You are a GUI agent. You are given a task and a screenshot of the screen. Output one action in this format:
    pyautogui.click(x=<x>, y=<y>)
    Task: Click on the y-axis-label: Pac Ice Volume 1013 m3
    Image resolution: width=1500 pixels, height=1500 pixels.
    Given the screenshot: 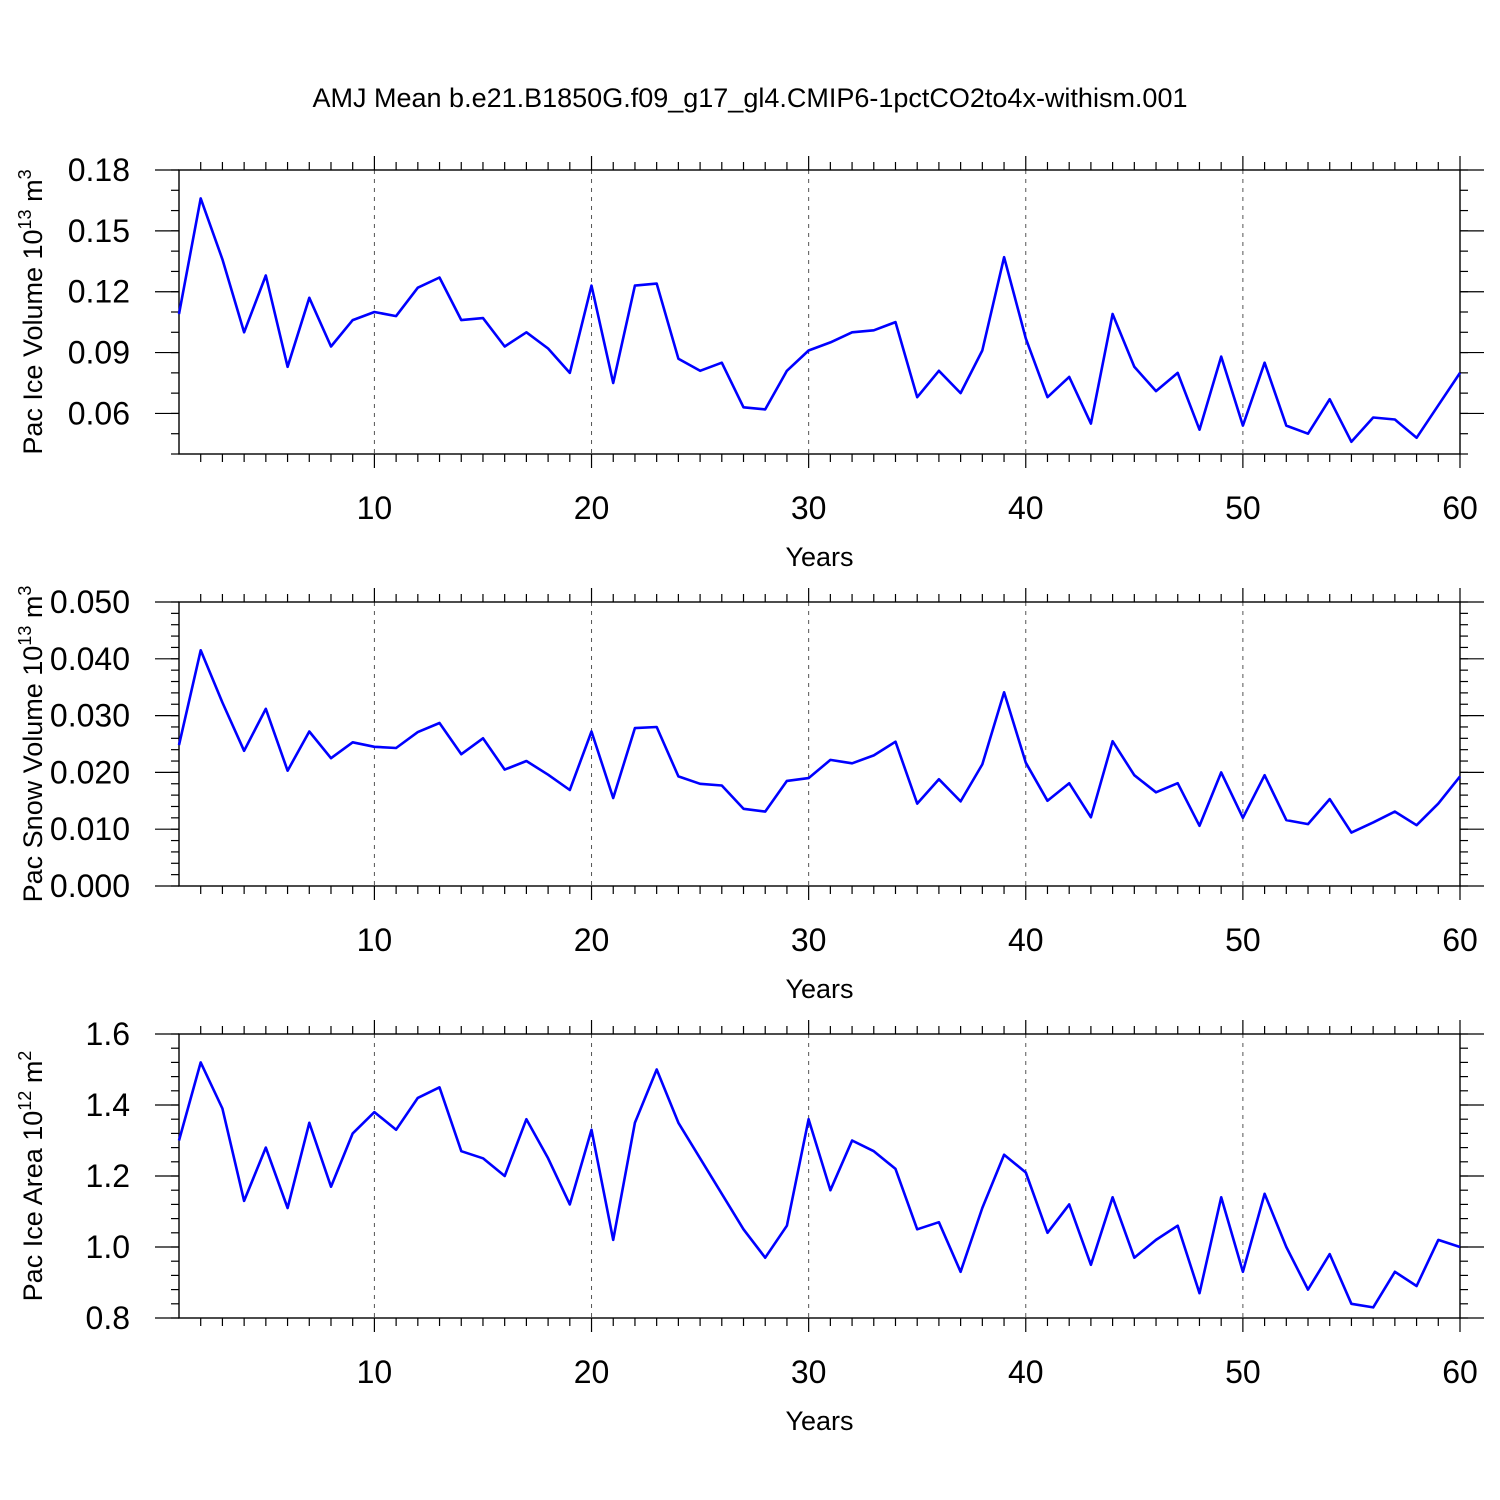 What is the action you would take?
    pyautogui.click(x=31, y=311)
    